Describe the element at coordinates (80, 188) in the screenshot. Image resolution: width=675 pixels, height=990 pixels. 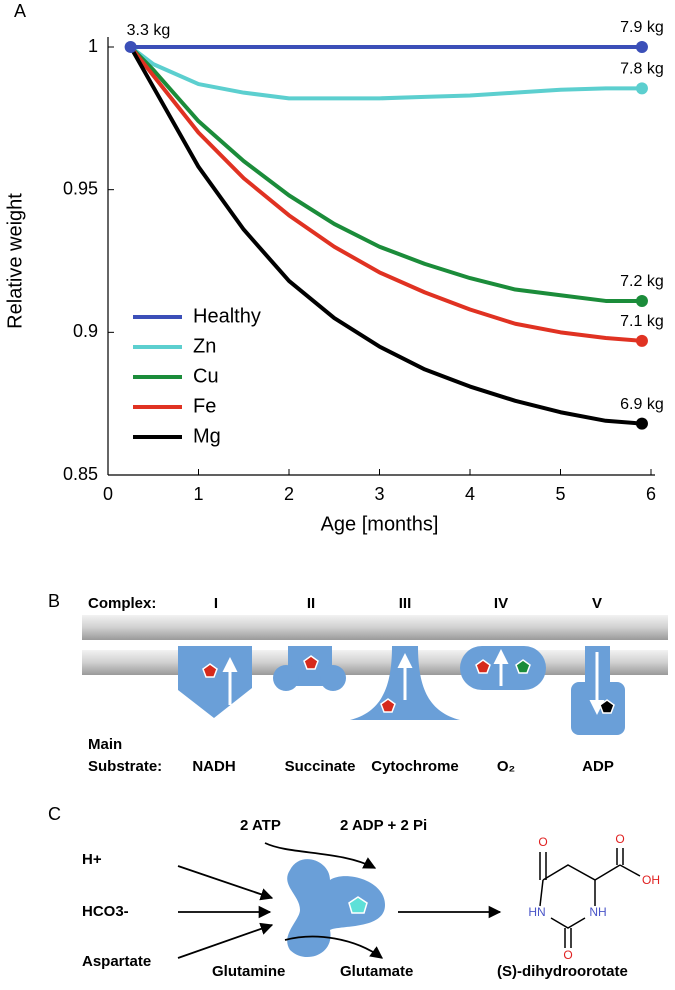
I see `y-tick-label: 0.95` at that location.